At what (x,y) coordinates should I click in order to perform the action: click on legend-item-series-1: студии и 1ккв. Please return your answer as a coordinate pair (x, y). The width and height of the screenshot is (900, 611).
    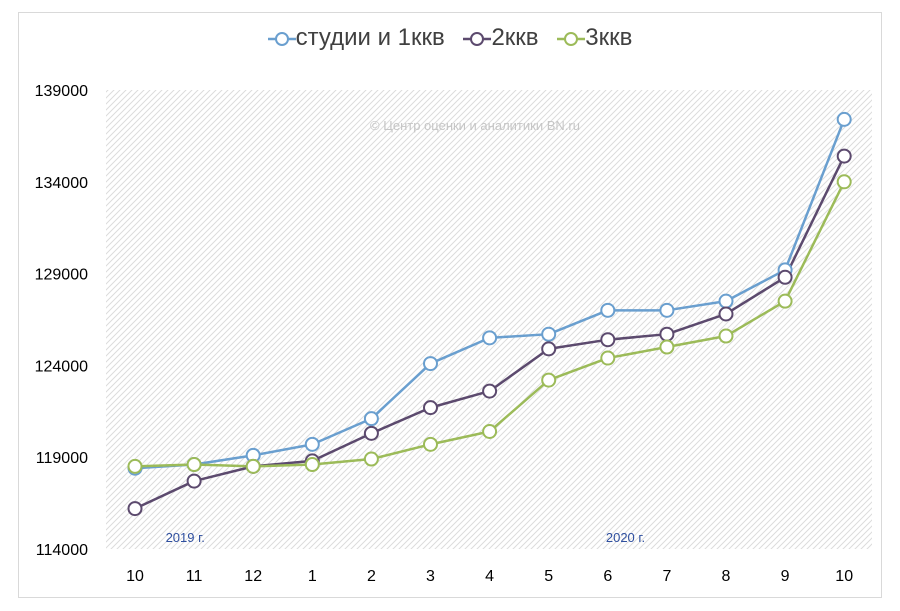
    Looking at the image, I should click on (356, 38).